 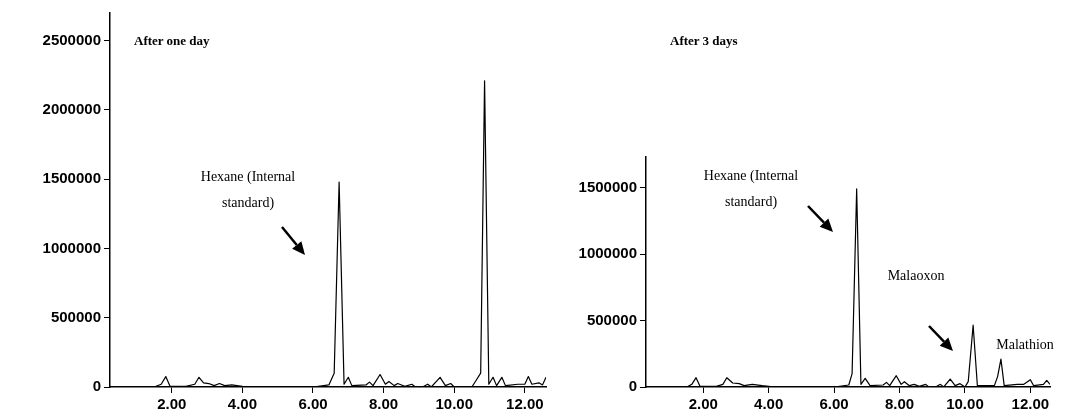 I want to click on y-tick-label: 2500000, so click(x=71, y=39).